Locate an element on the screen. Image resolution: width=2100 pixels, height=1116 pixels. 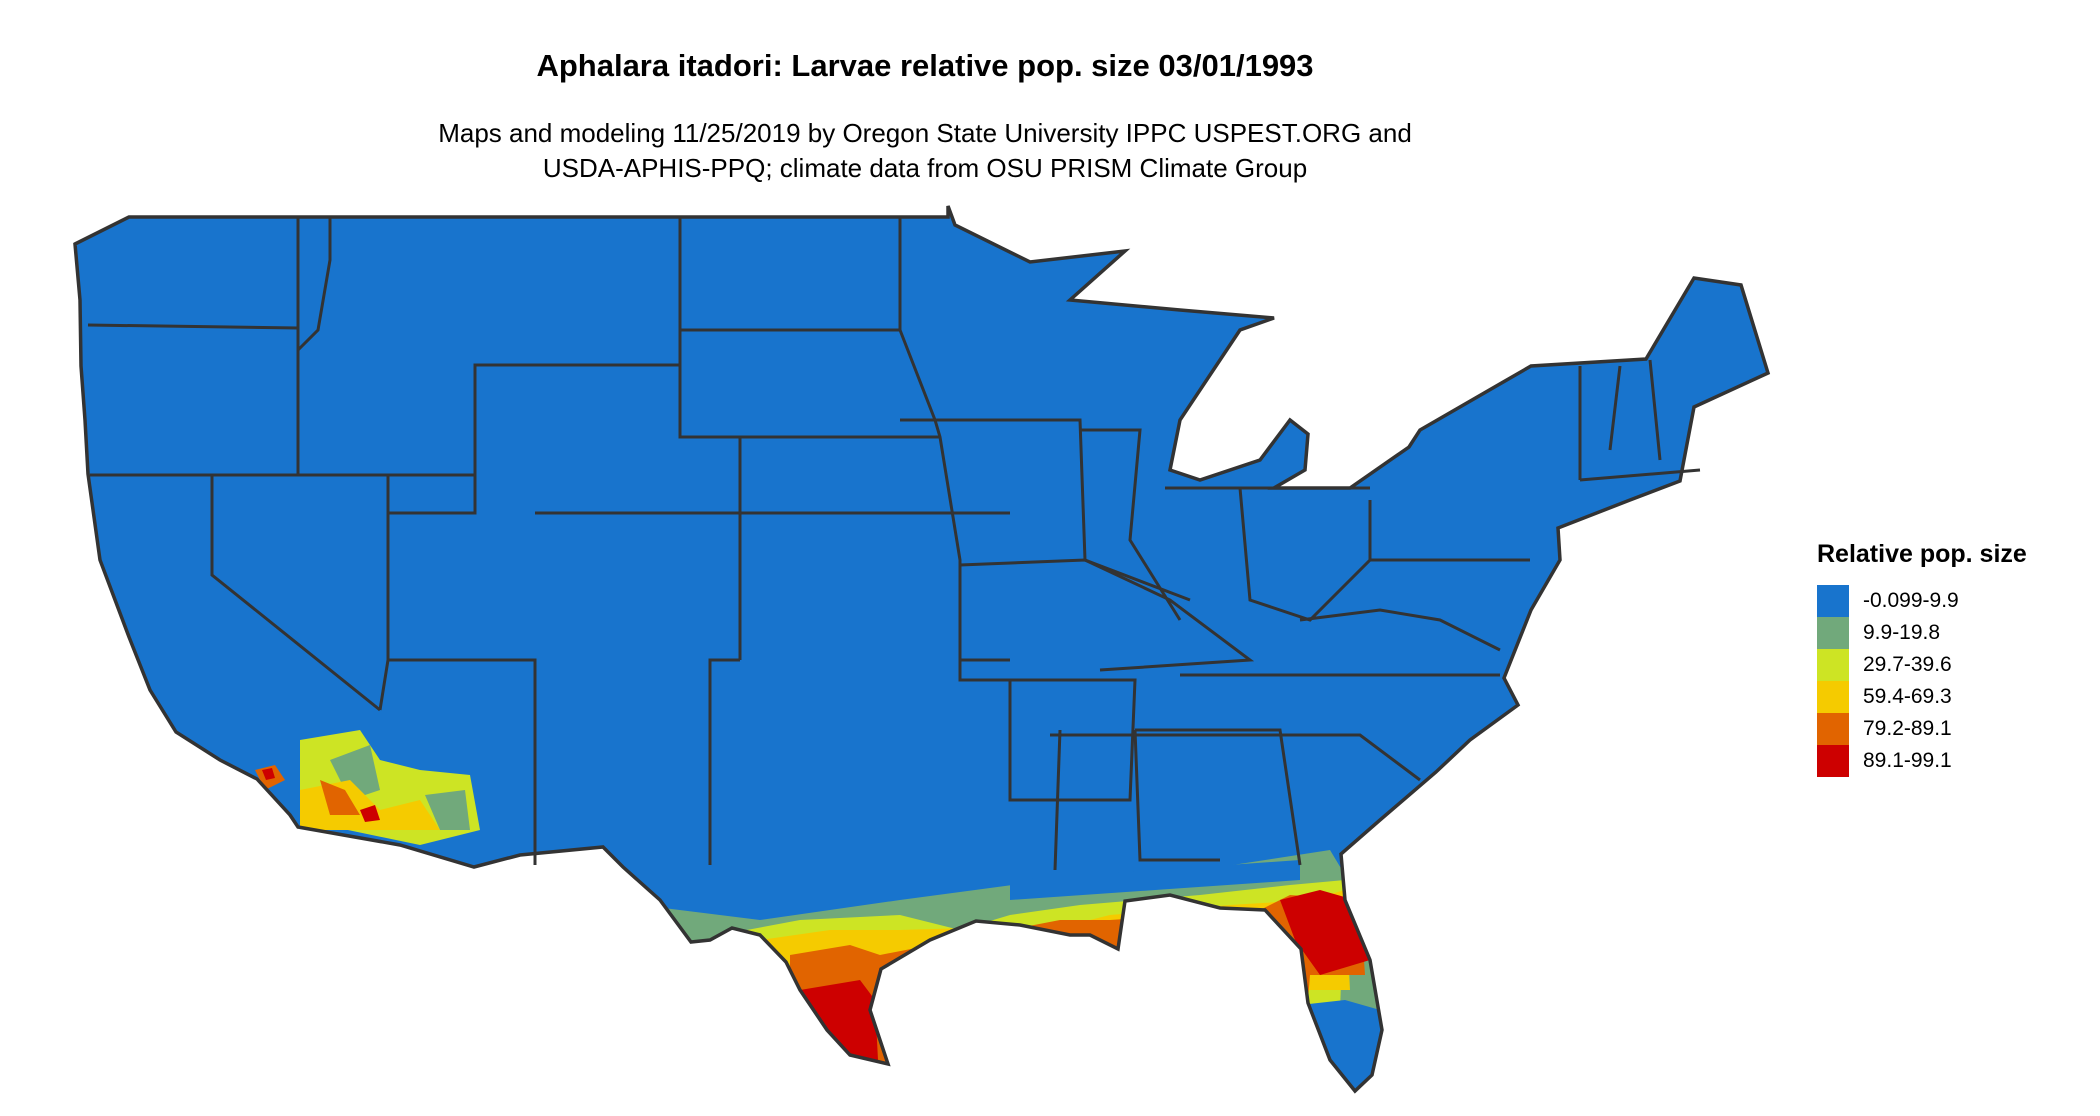
legend-label: 29.7-39.6 is located at coordinates (1907, 664).